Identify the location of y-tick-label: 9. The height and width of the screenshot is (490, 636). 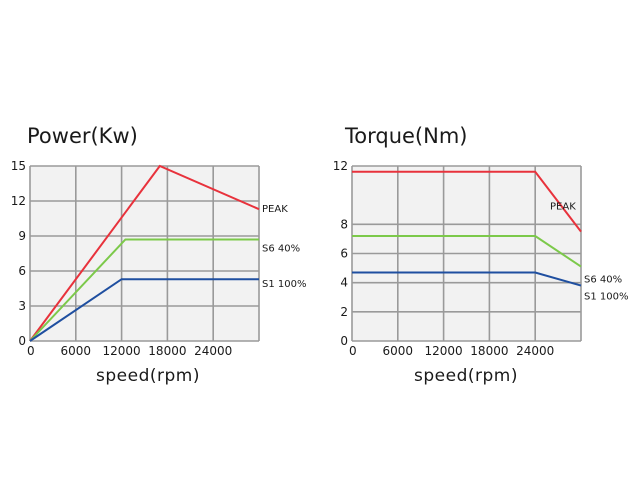
(22, 236).